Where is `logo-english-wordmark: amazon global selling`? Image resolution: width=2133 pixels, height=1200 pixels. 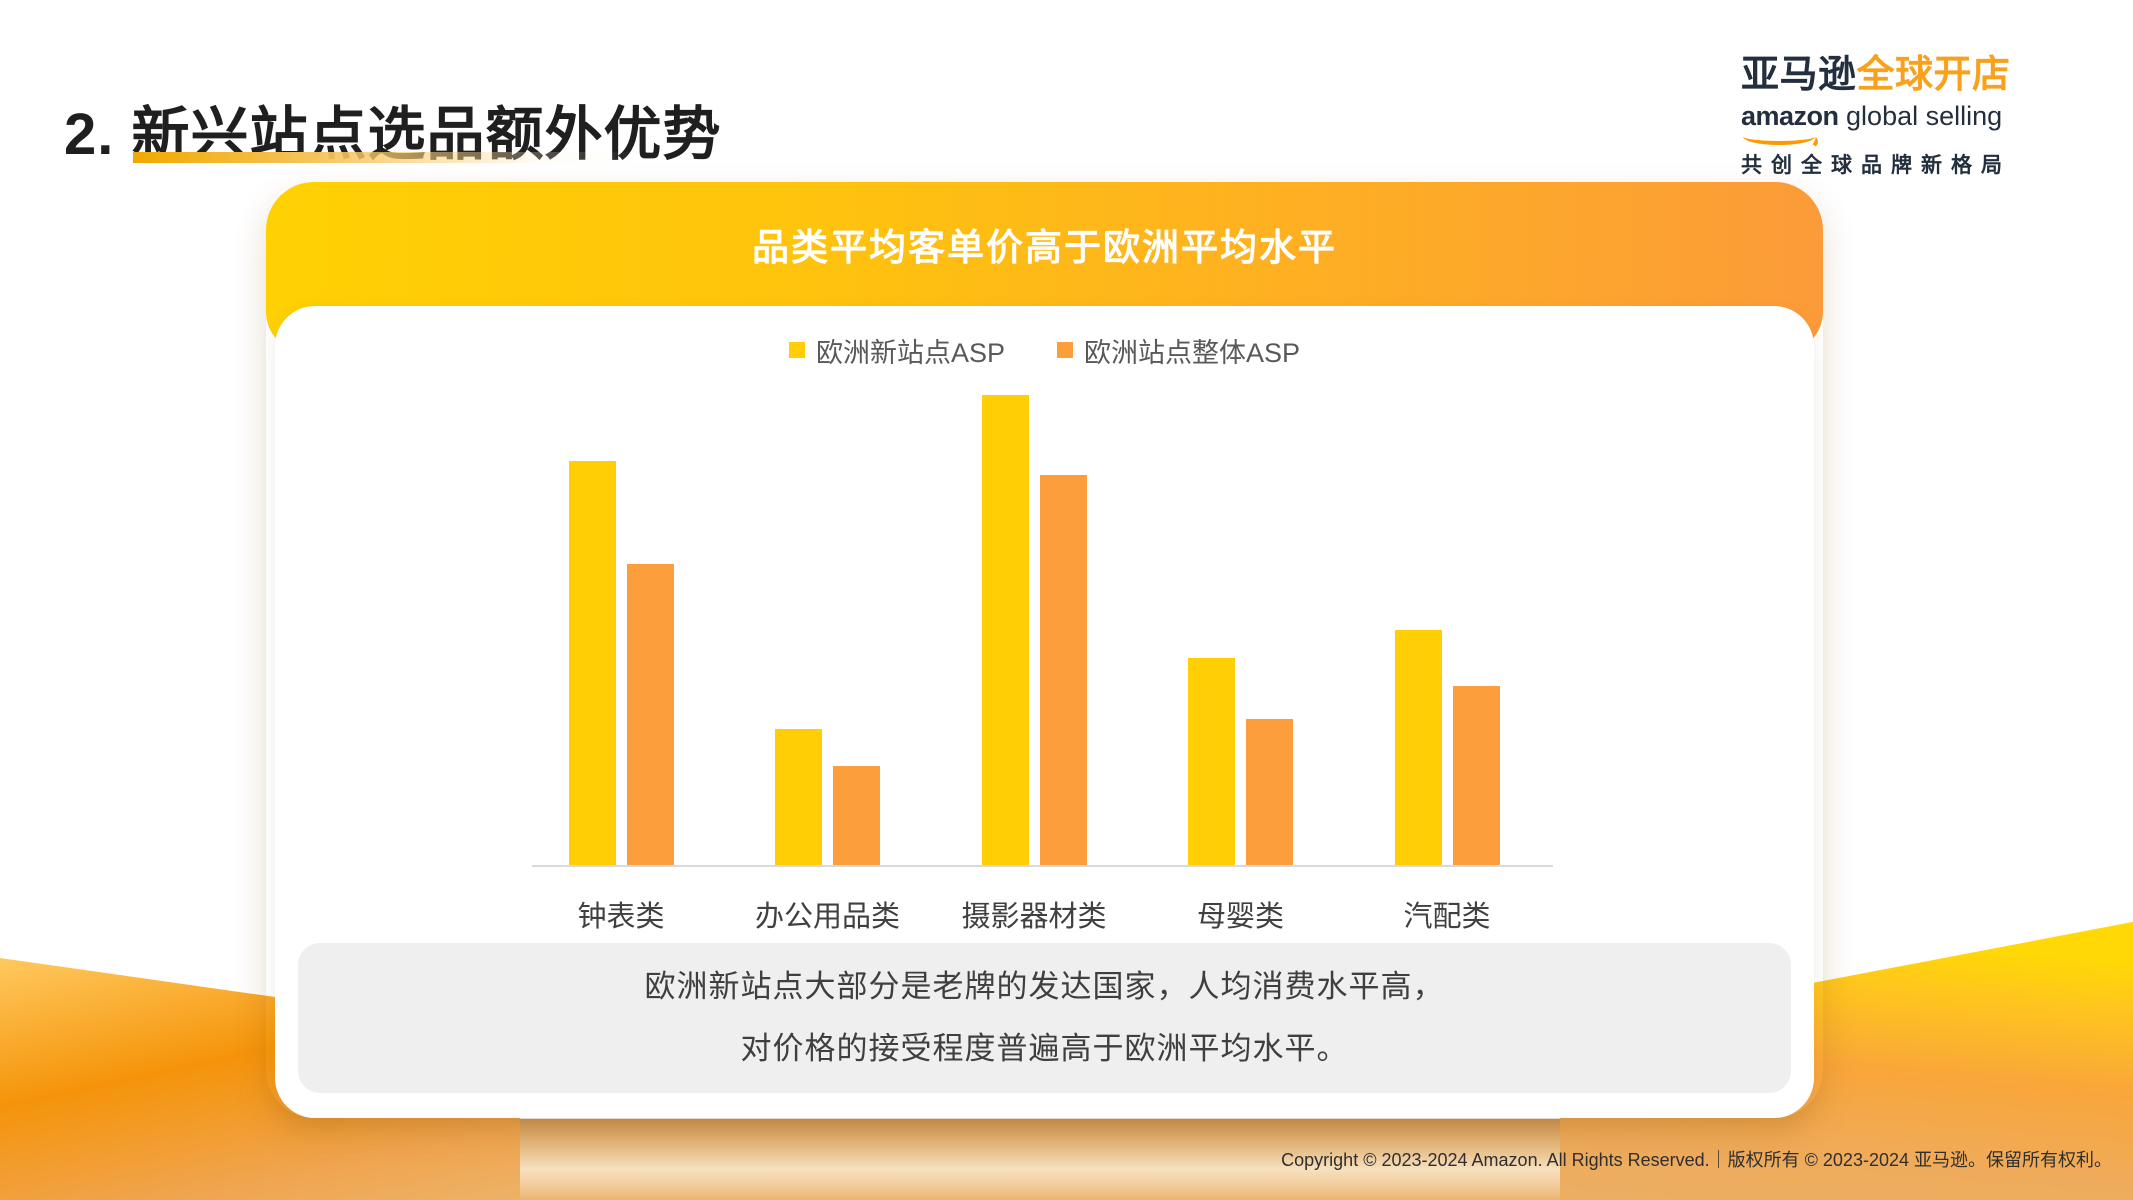
logo-english-wordmark: amazon global selling is located at coordinates (1881, 116).